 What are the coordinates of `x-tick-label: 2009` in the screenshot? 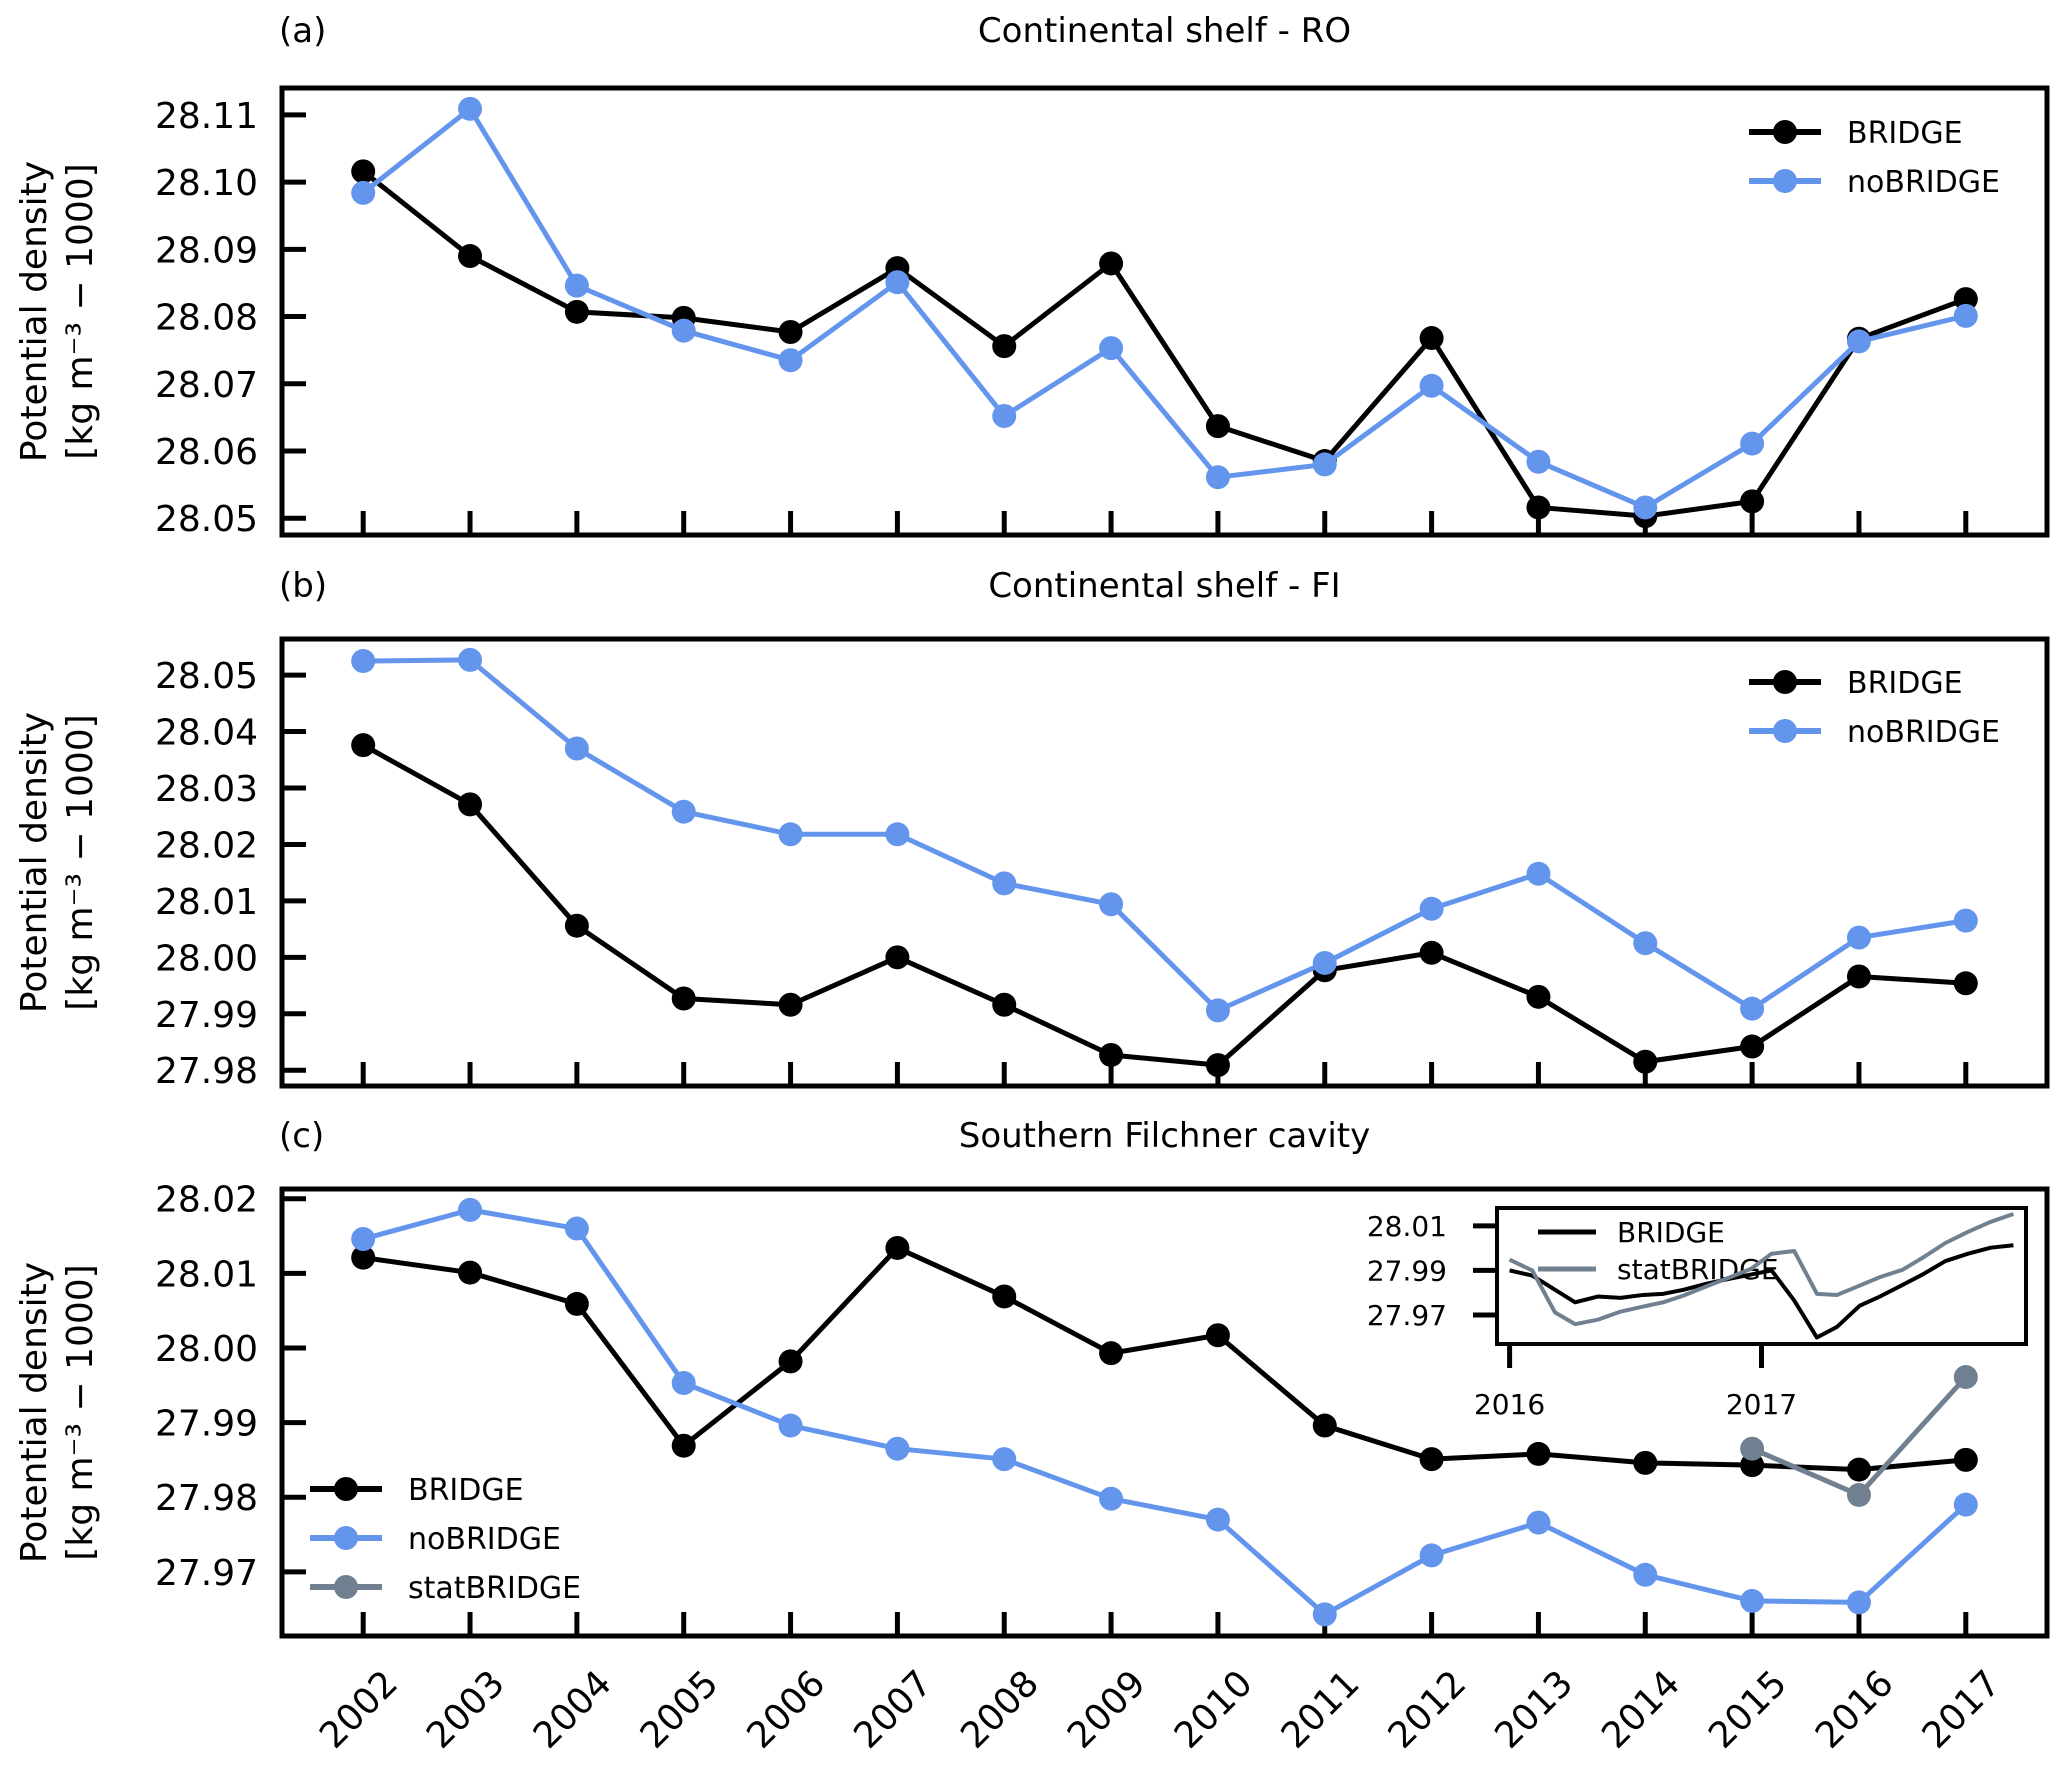 It's located at (1107, 1710).